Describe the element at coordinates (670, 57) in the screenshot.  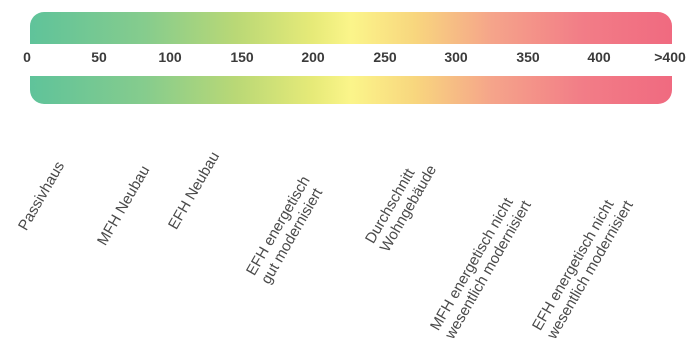
I see `tick-label: >400` at that location.